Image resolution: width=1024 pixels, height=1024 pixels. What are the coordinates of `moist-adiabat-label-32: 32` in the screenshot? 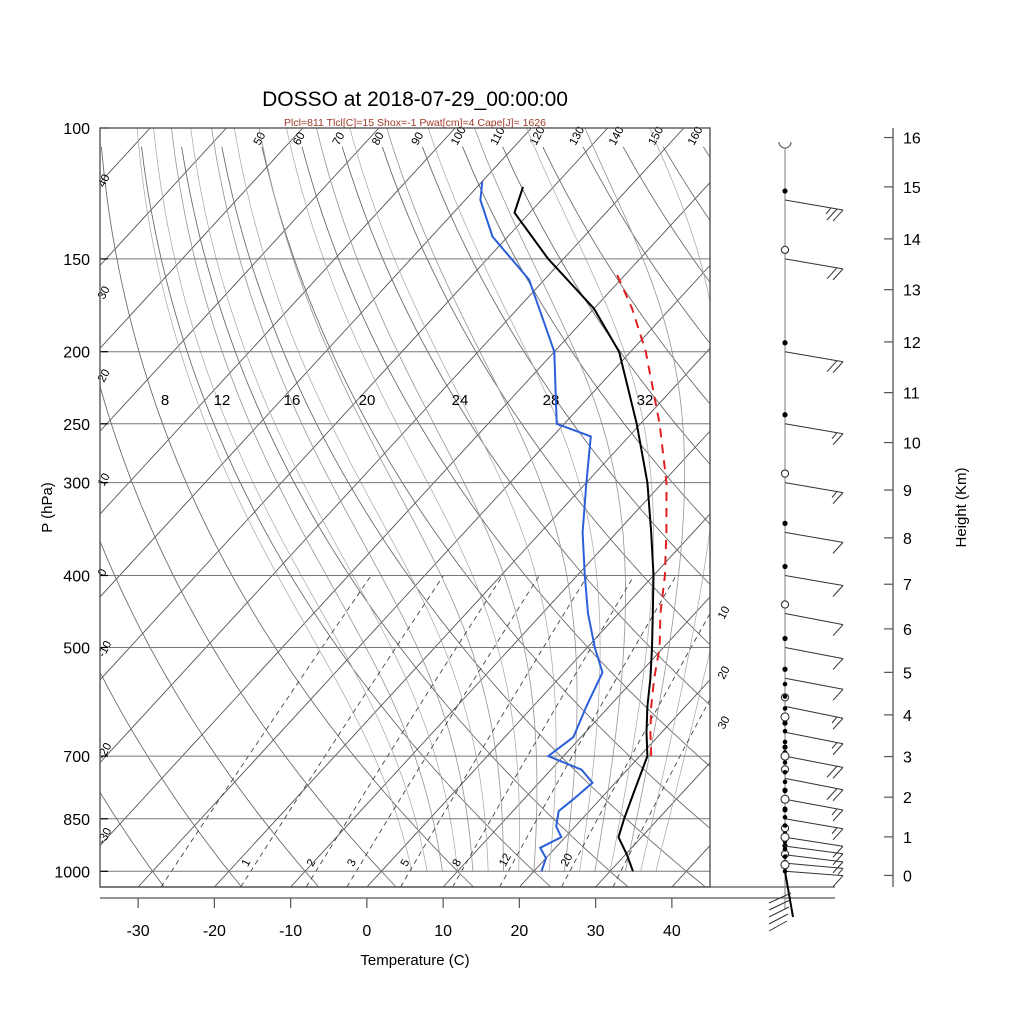 It's located at (645, 400).